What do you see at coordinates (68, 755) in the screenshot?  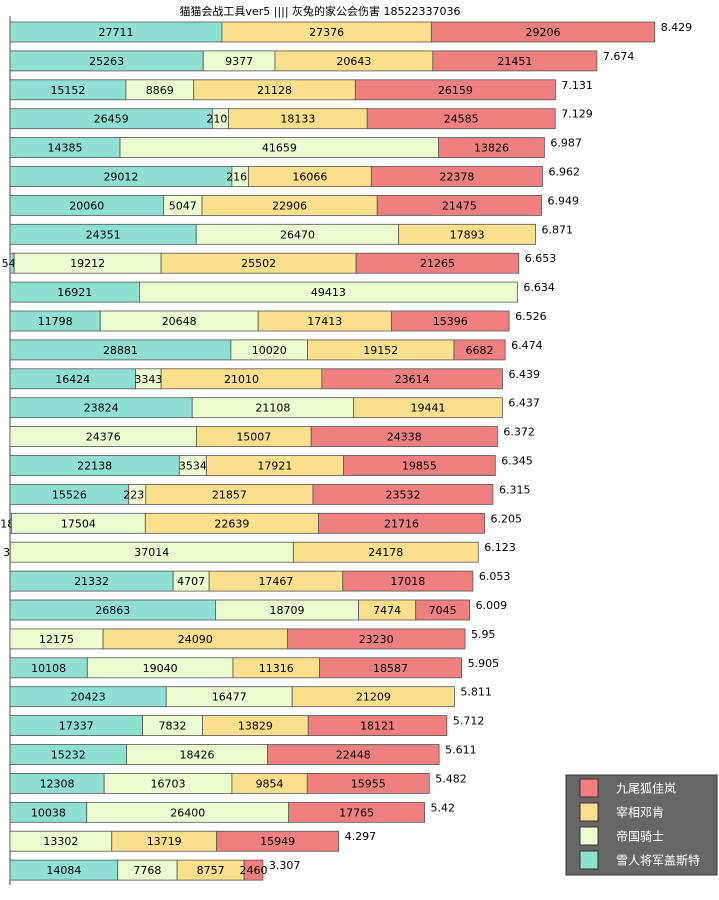 I see `value-label: 15232` at bounding box center [68, 755].